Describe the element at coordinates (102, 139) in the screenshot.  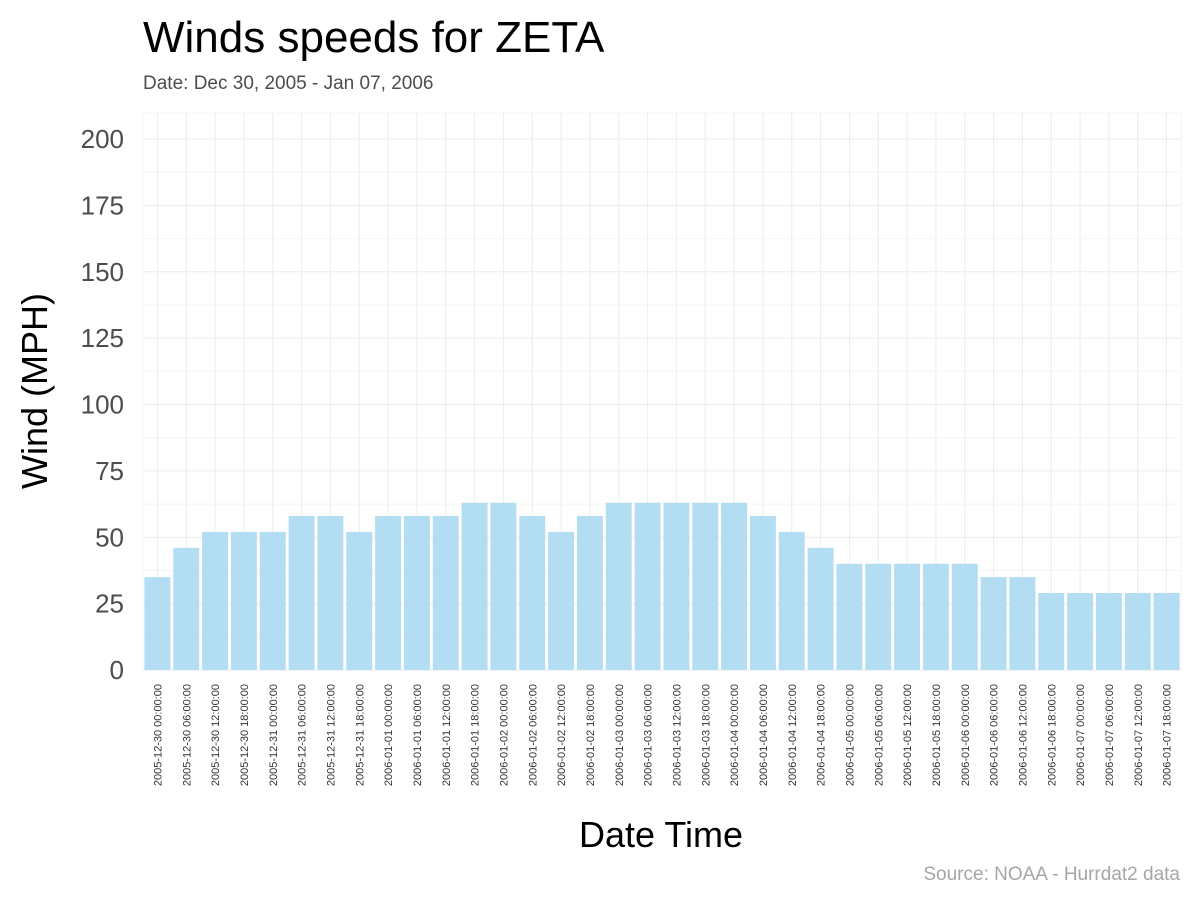
I see `y-tick-label: 200` at that location.